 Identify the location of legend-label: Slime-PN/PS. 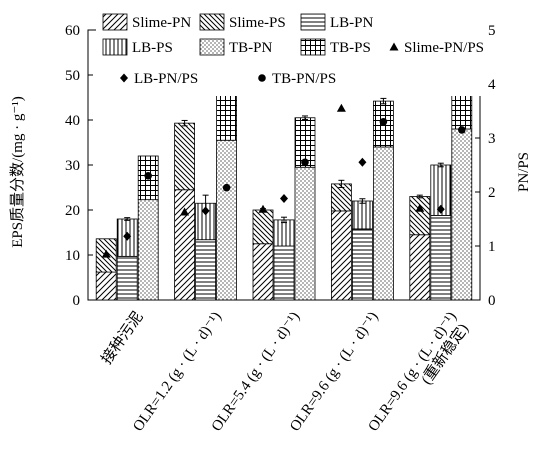
(444, 48).